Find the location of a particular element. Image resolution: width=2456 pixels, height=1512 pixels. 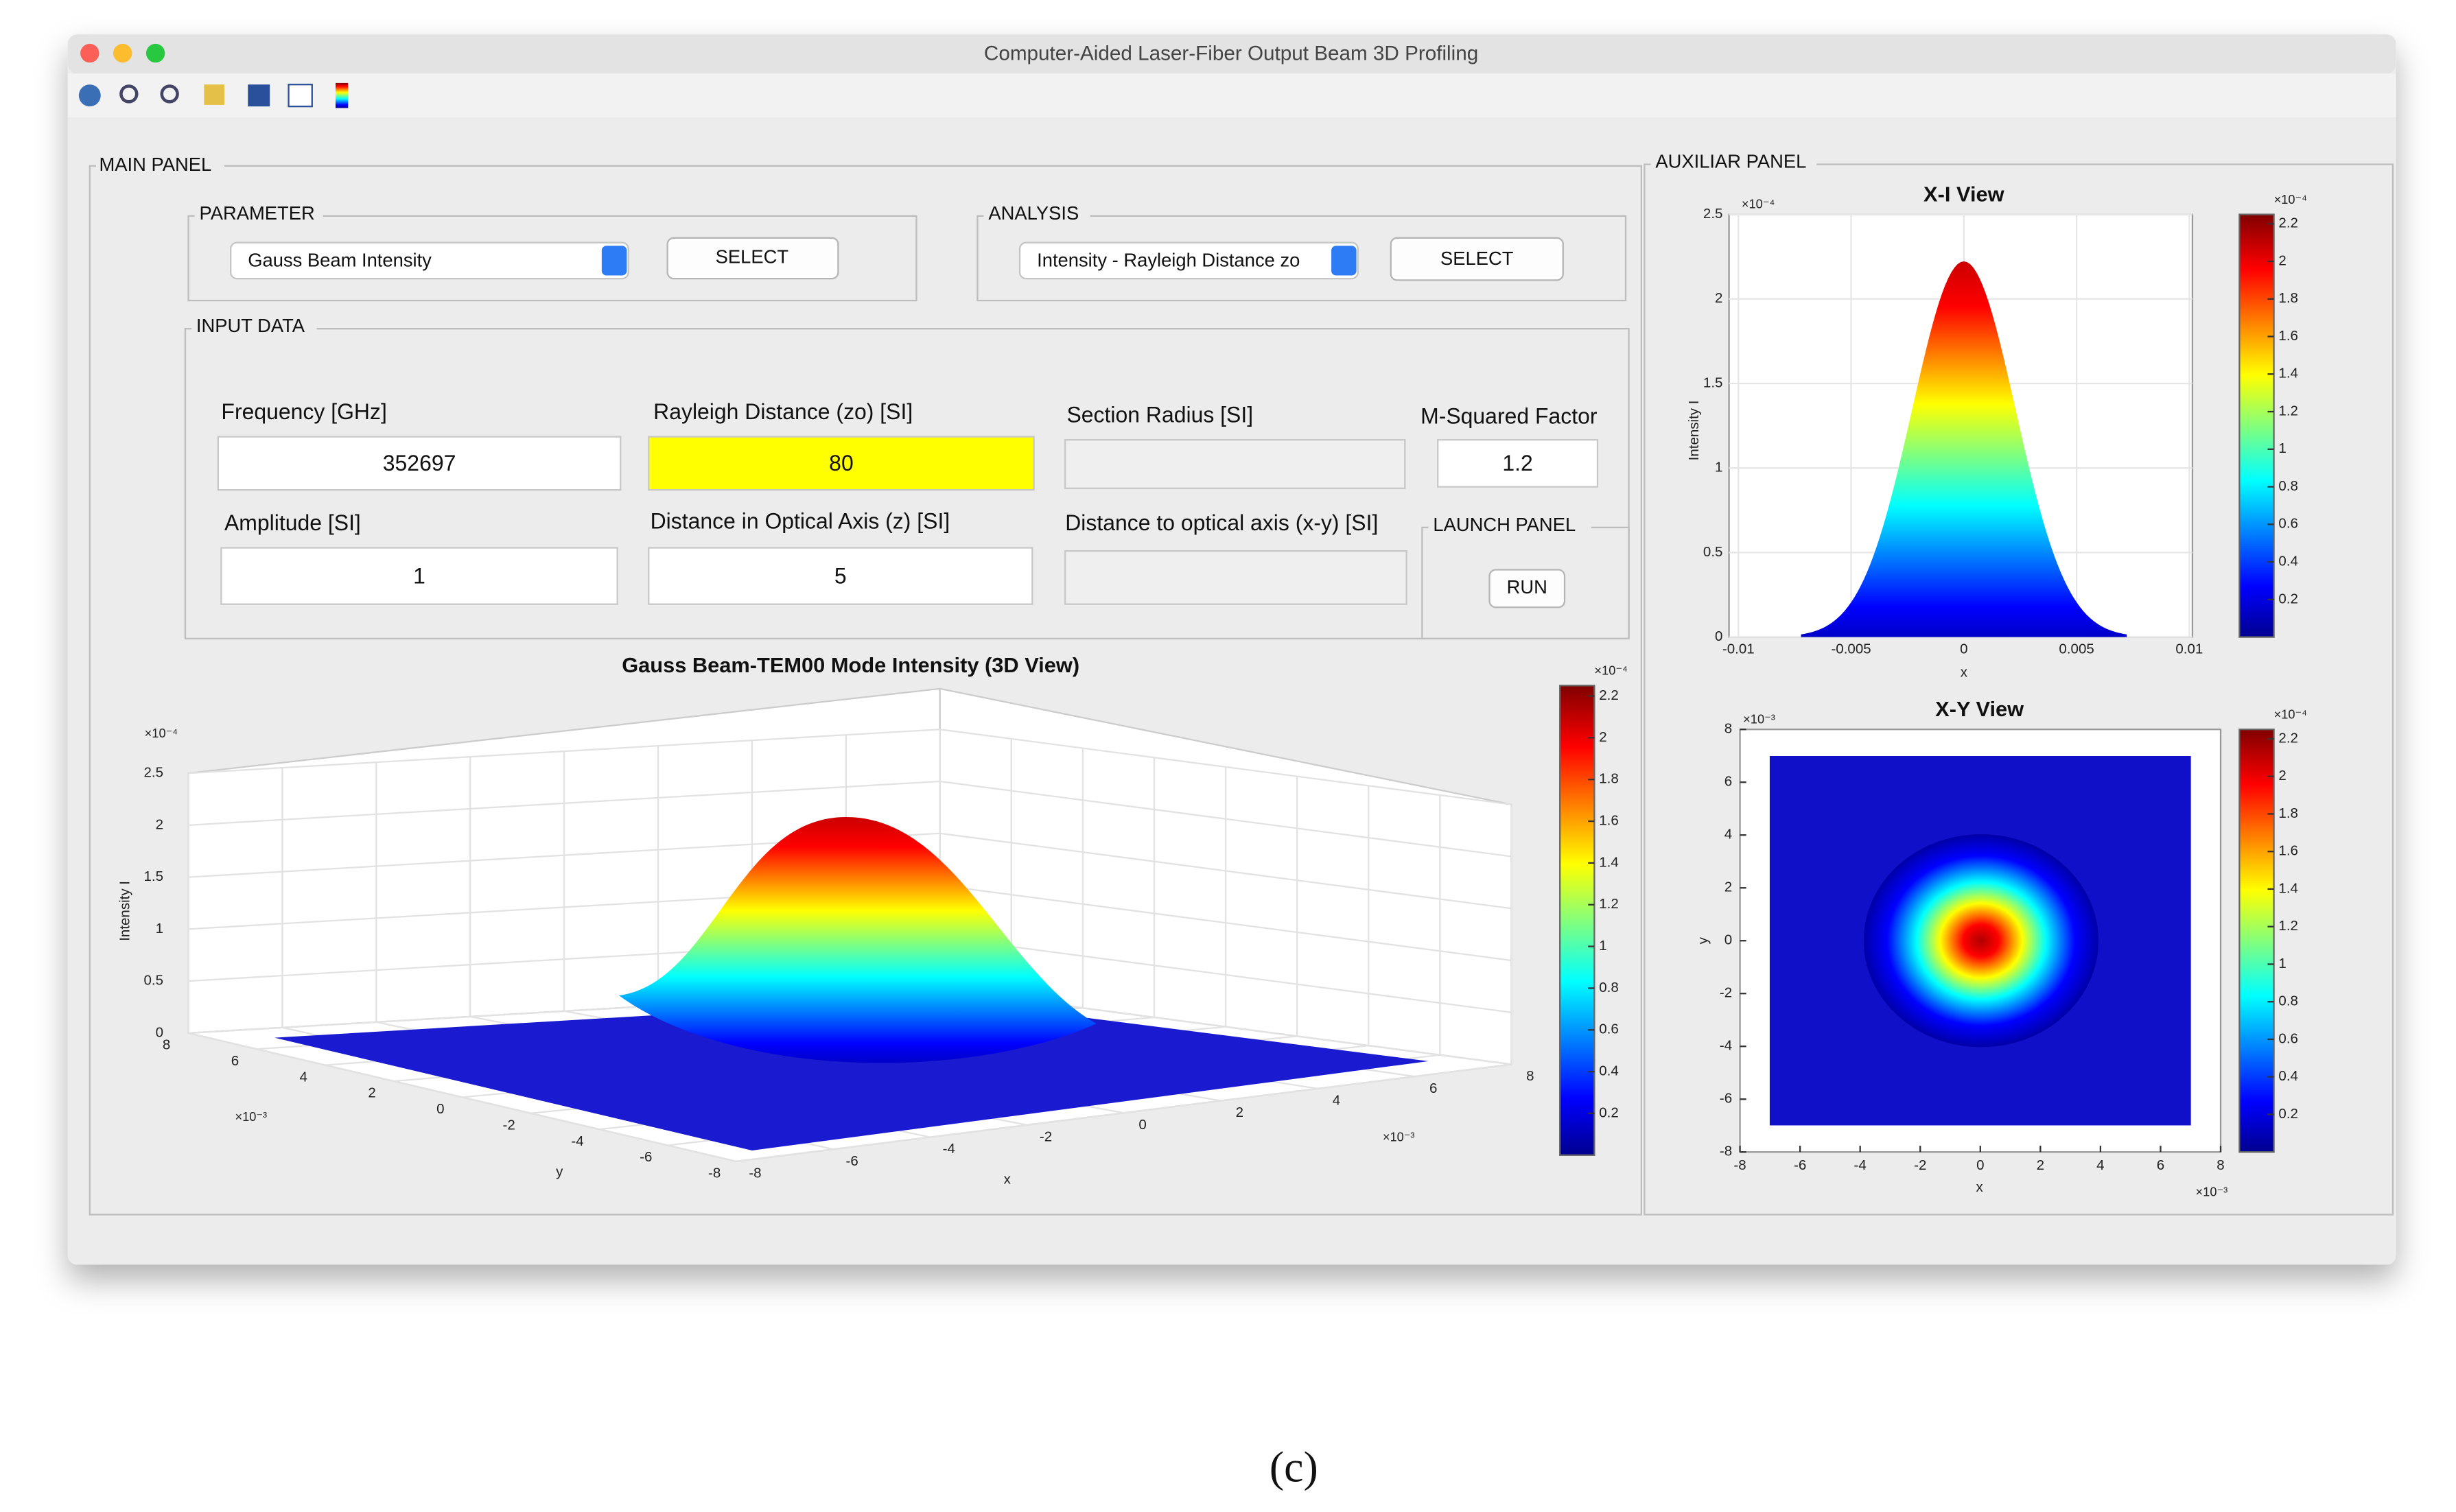

y-tick-label: 4 is located at coordinates (303, 1077).